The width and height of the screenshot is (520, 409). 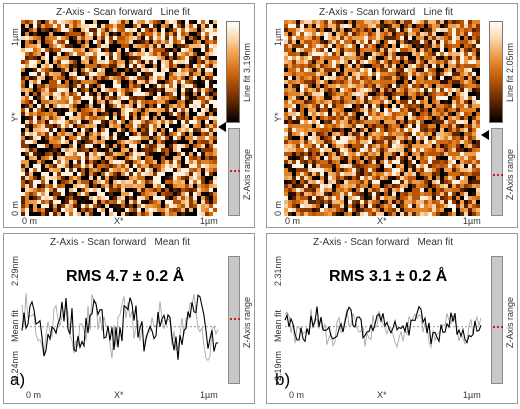 I want to click on range-pointer-icon-b, so click(x=485, y=135).